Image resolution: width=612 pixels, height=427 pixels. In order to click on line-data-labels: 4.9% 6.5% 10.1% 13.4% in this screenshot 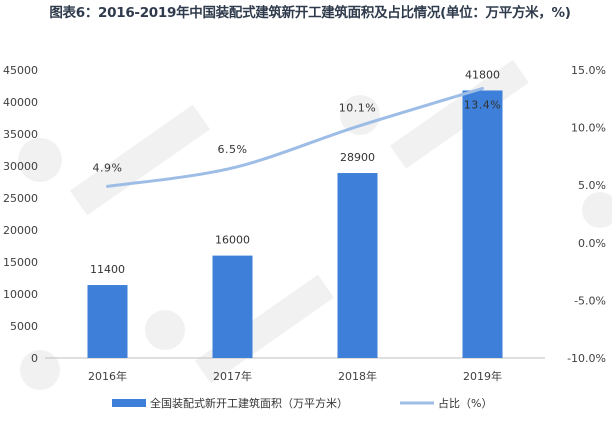, I will do `click(297, 136)`.